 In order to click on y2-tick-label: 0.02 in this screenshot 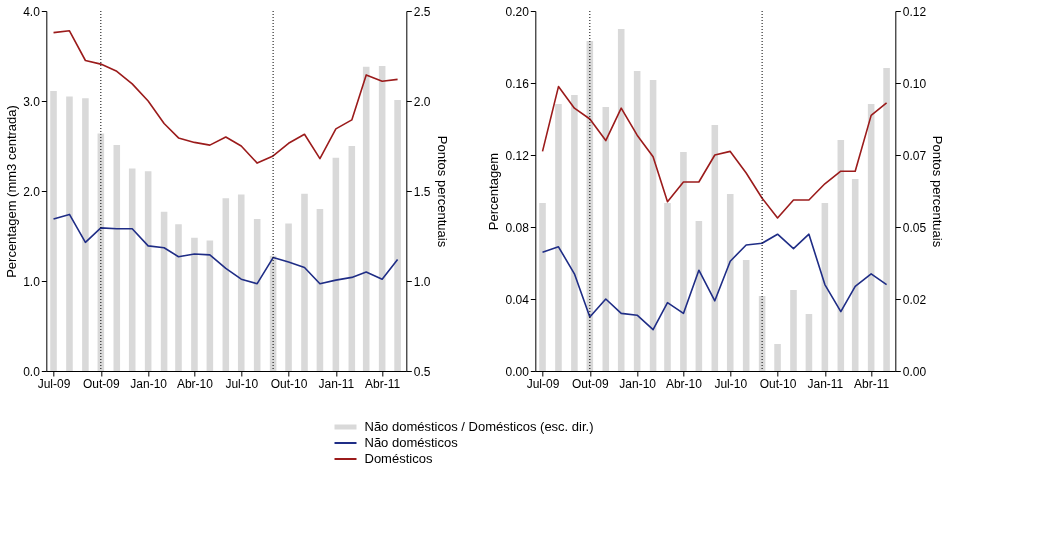, I will do `click(914, 299)`.